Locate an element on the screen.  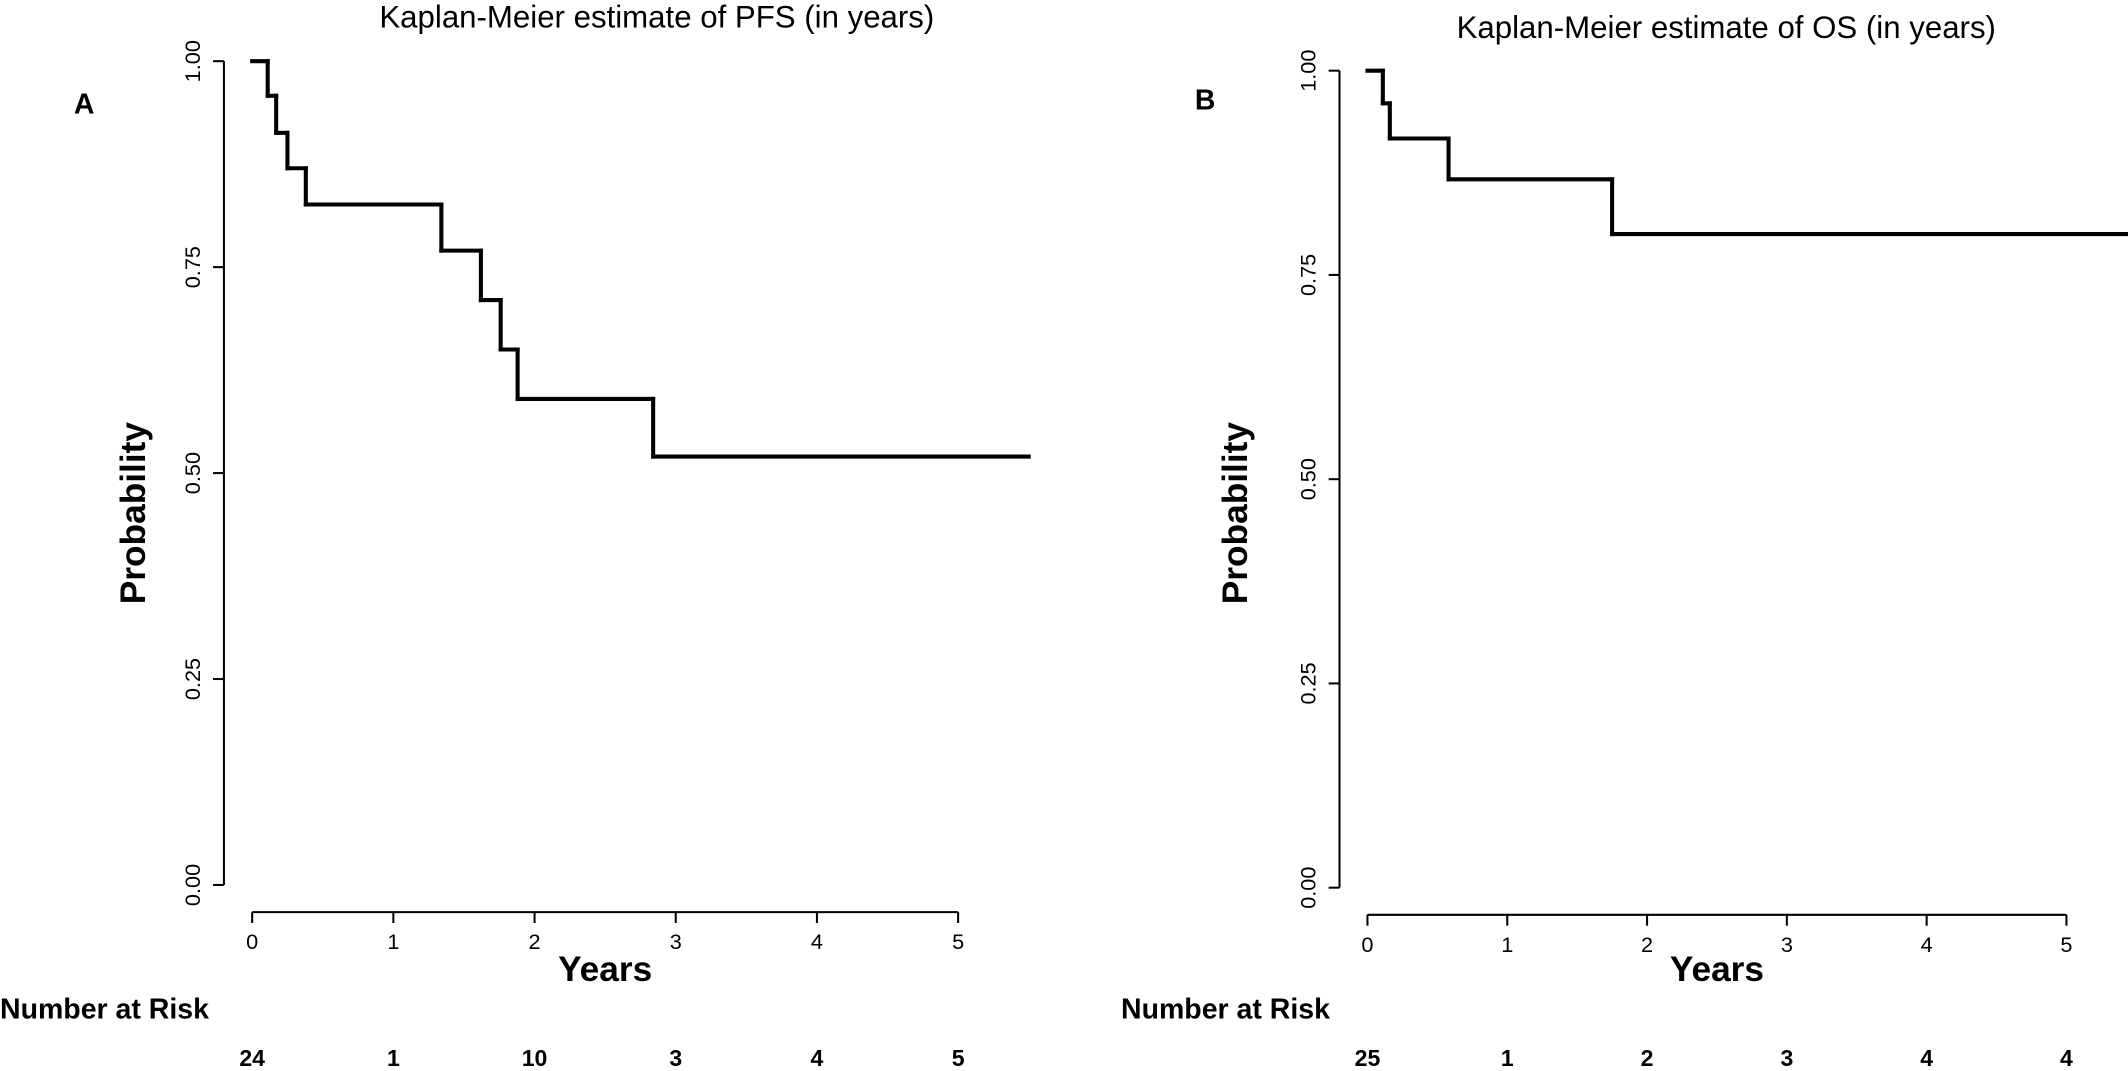
number-at-risk: 25 is located at coordinates (1368, 1058).